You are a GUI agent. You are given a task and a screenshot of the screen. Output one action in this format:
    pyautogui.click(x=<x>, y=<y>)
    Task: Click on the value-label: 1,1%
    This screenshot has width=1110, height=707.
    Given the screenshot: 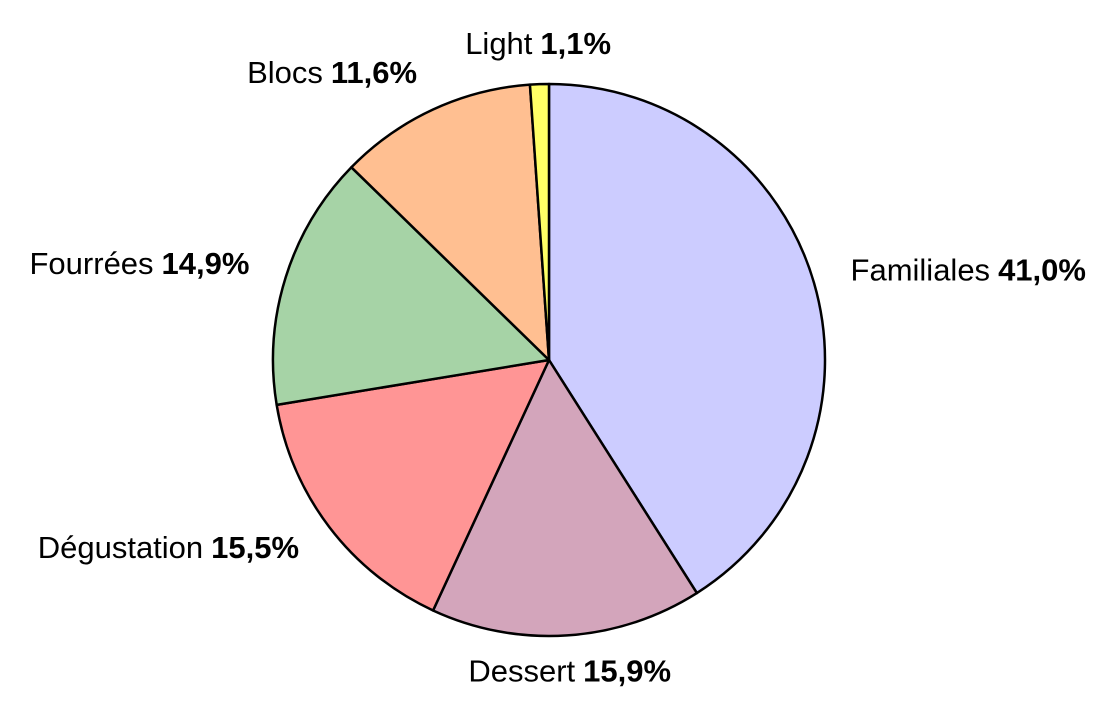 What is the action you would take?
    pyautogui.click(x=575, y=43)
    